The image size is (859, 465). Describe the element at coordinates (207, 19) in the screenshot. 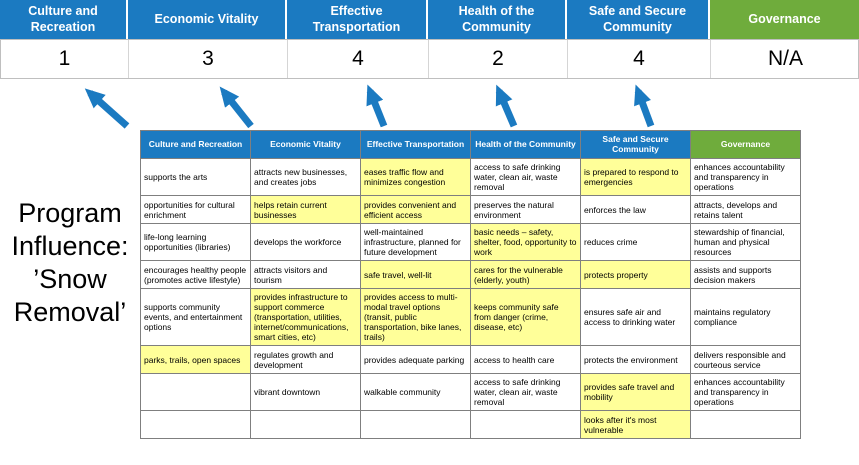

I see `summary-header-economic-vitality: Economic Vitality` at that location.